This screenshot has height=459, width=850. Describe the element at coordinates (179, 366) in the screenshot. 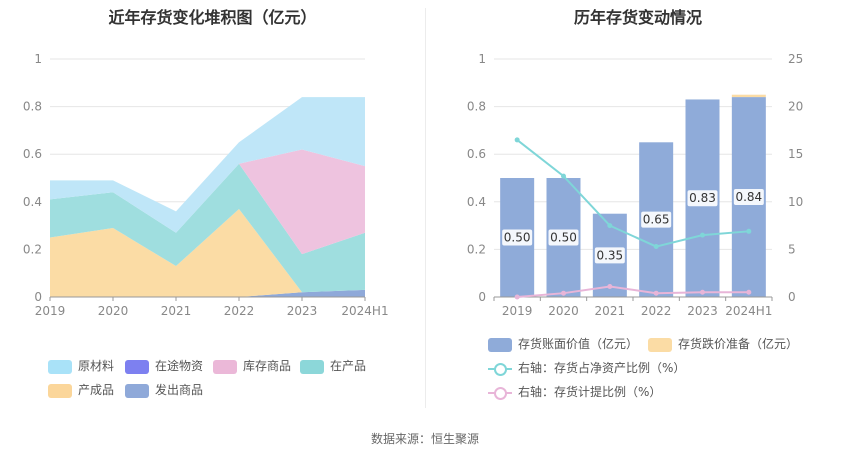

I see `legend-label: 在途物资` at that location.